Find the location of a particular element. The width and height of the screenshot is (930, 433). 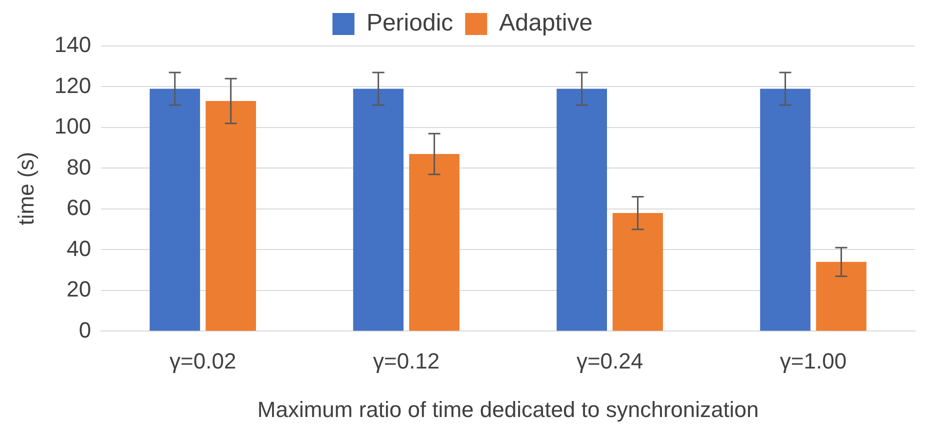

x-tick-label: γ=0.24 is located at coordinates (610, 361).